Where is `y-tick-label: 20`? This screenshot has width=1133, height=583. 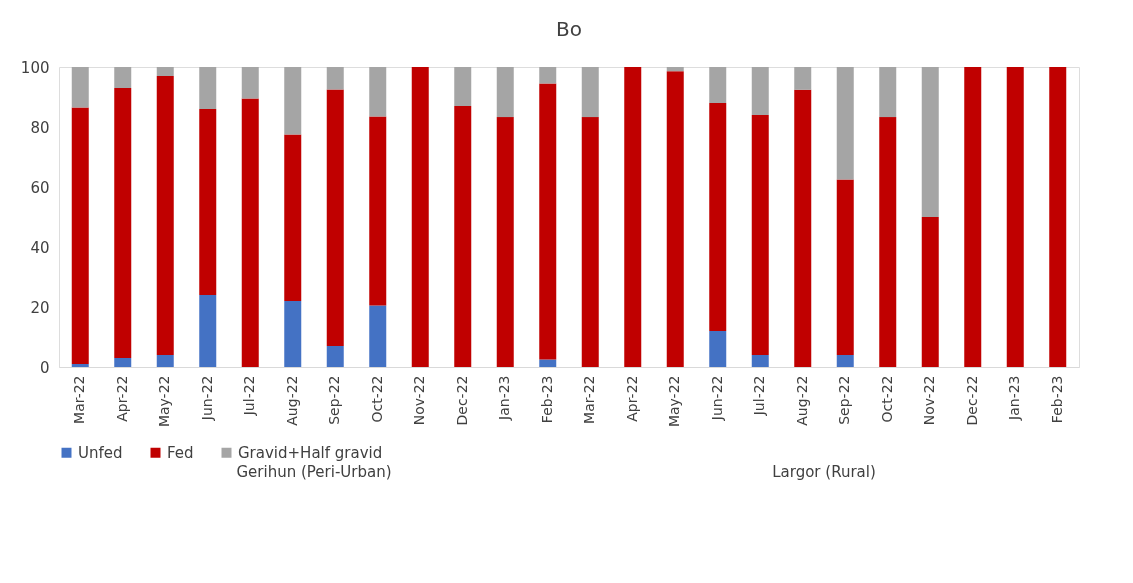 y-tick-label: 20 is located at coordinates (40, 307).